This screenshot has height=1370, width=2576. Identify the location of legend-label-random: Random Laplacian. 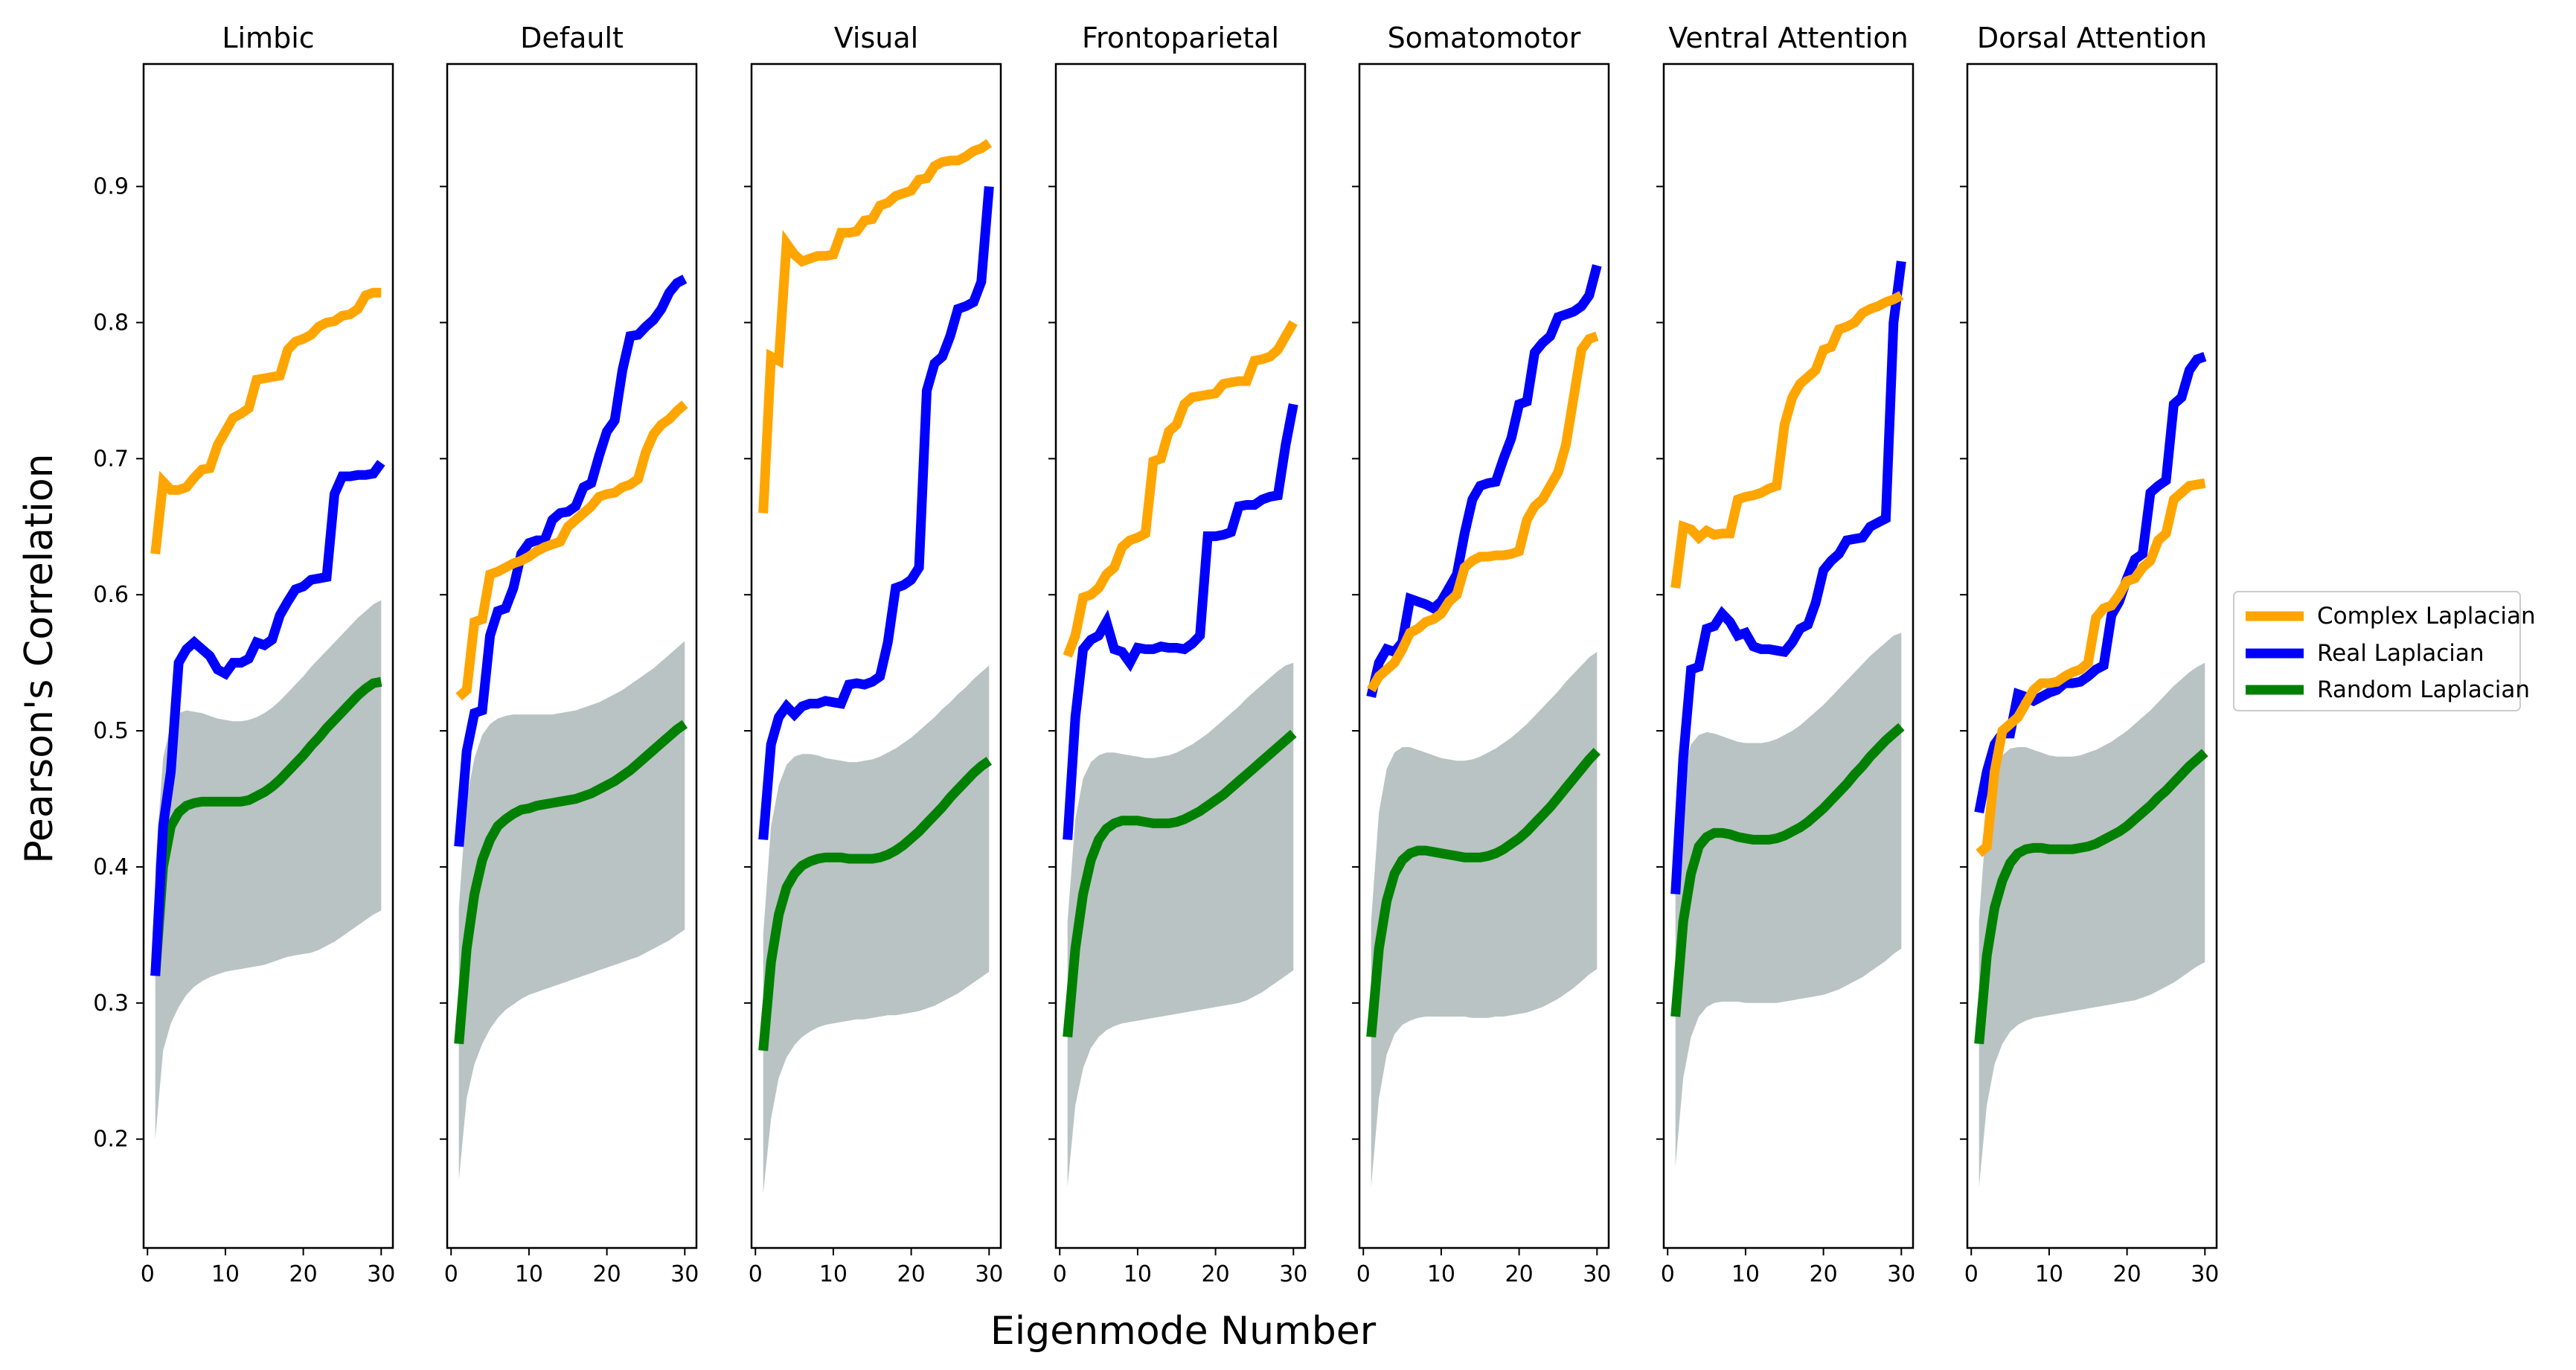
(2424, 689).